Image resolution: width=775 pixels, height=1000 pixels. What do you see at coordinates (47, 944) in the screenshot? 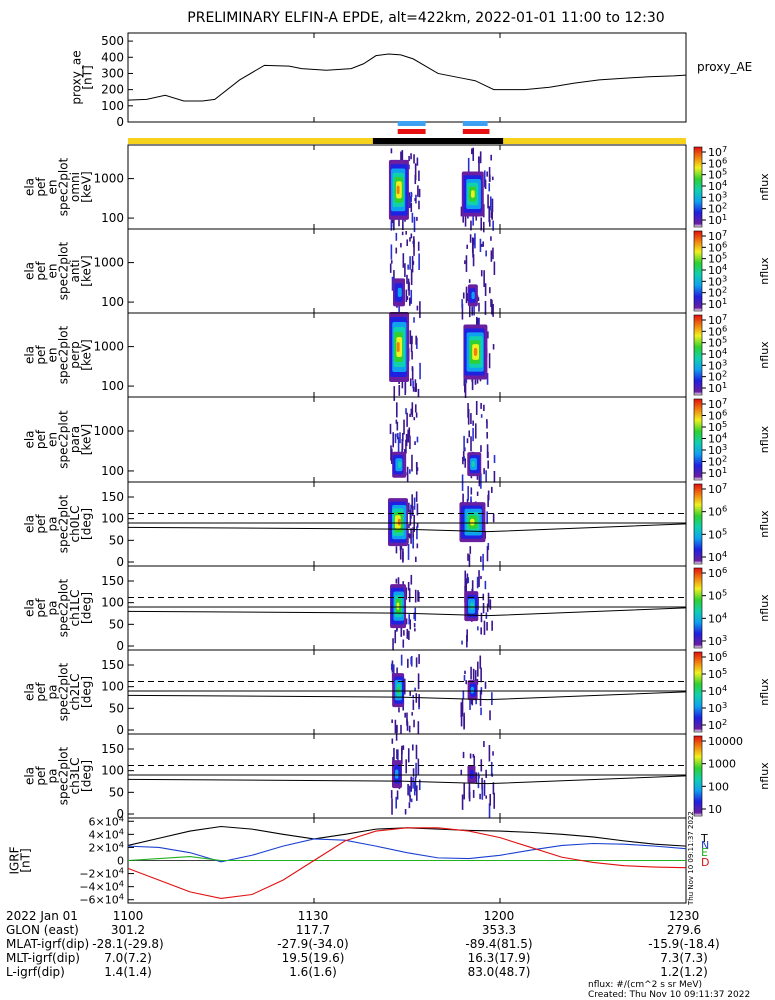
I see `row-label-mlat: MLAT-igrf(dip)` at bounding box center [47, 944].